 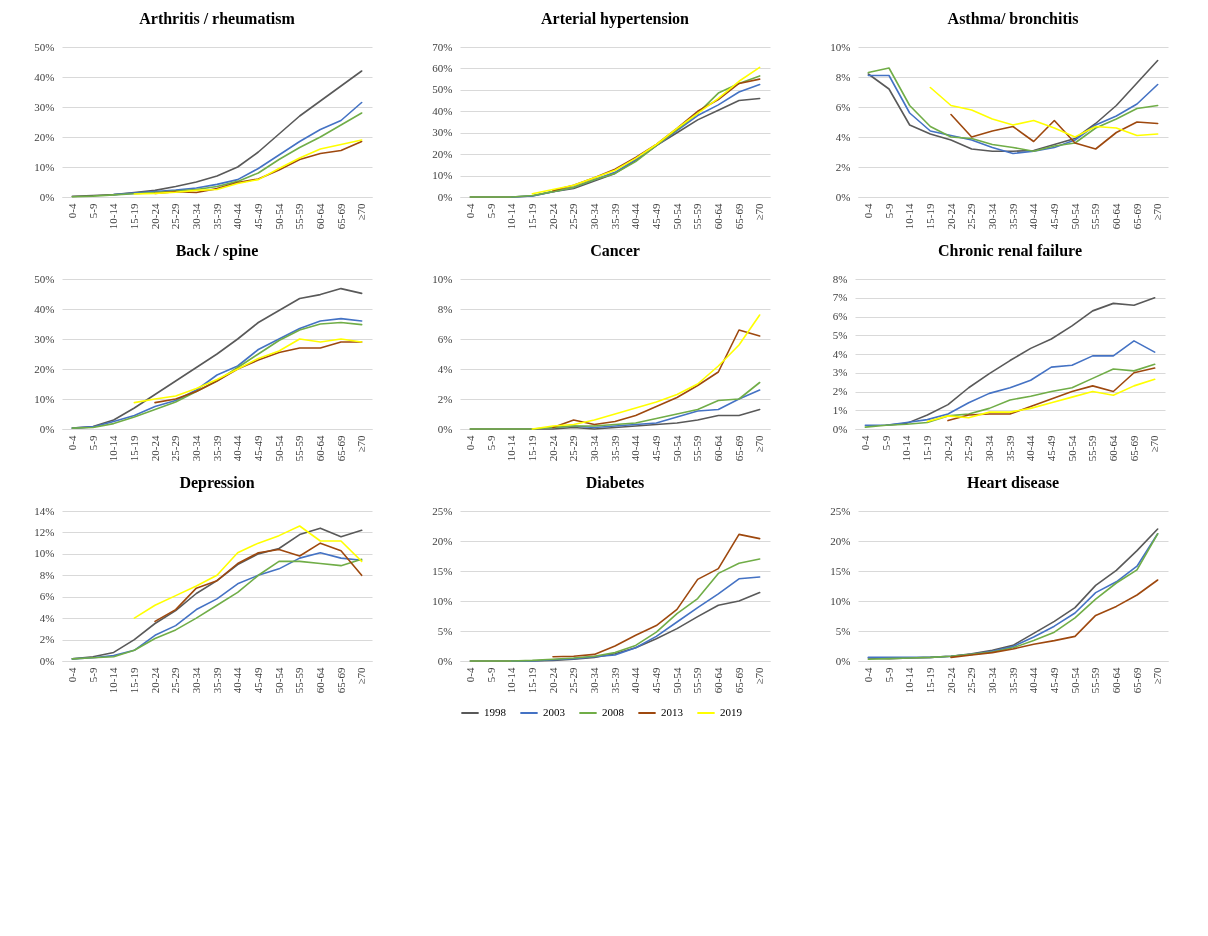 I want to click on chart-title: Back / spine, so click(x=217, y=251).